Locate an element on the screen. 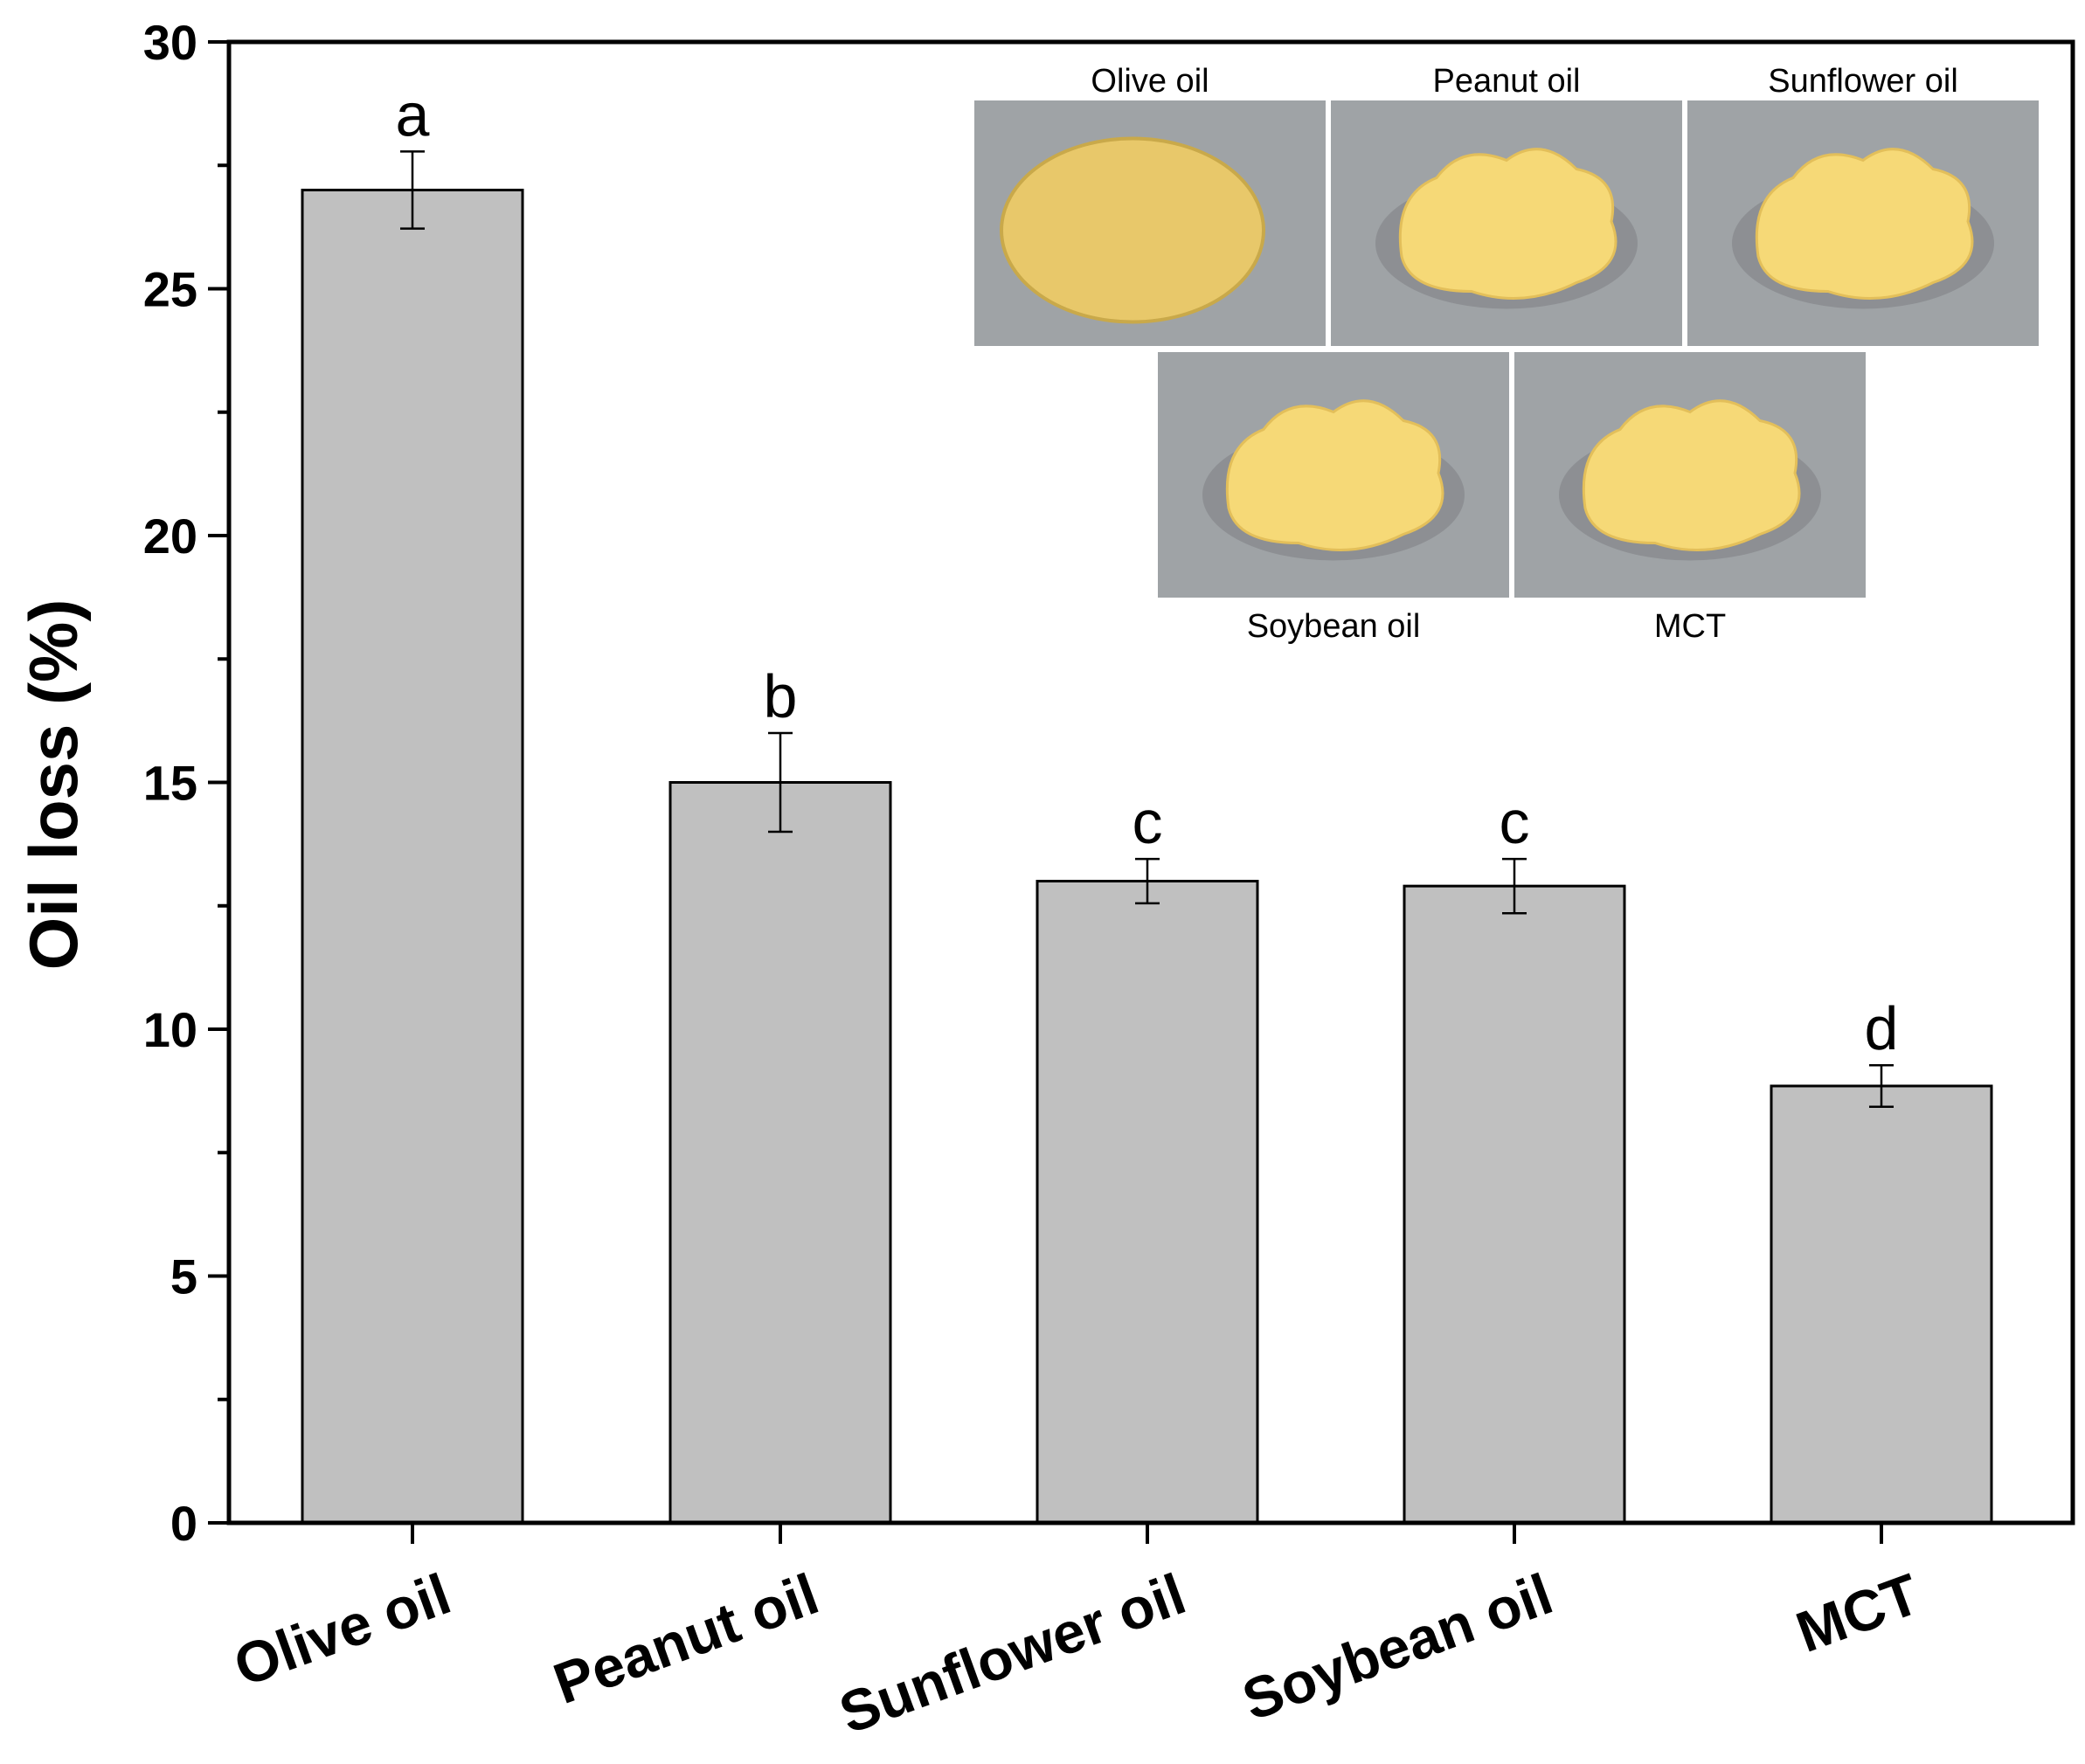  inset-top-label-1: Olive oil is located at coordinates (1150, 81).